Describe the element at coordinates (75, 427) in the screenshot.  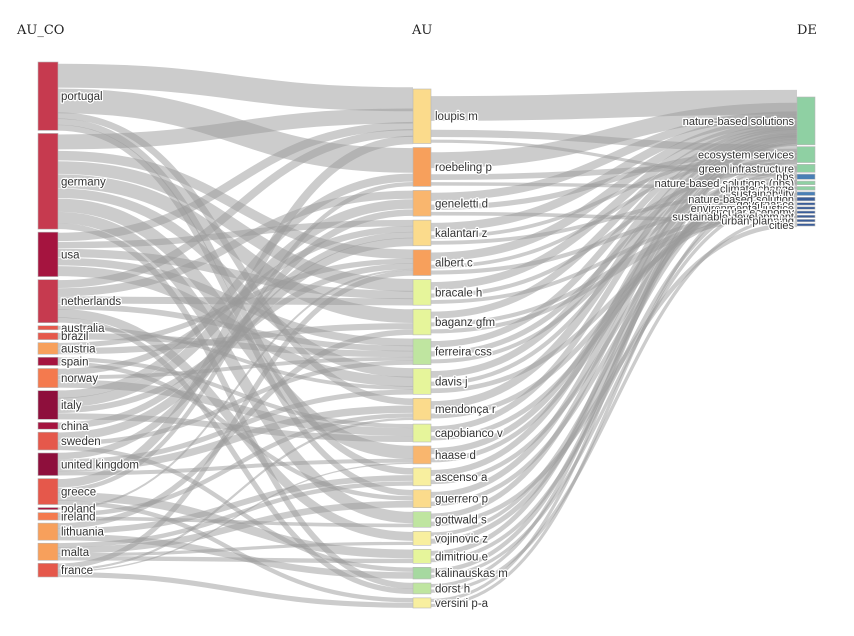
I see `node-label-china: china` at that location.